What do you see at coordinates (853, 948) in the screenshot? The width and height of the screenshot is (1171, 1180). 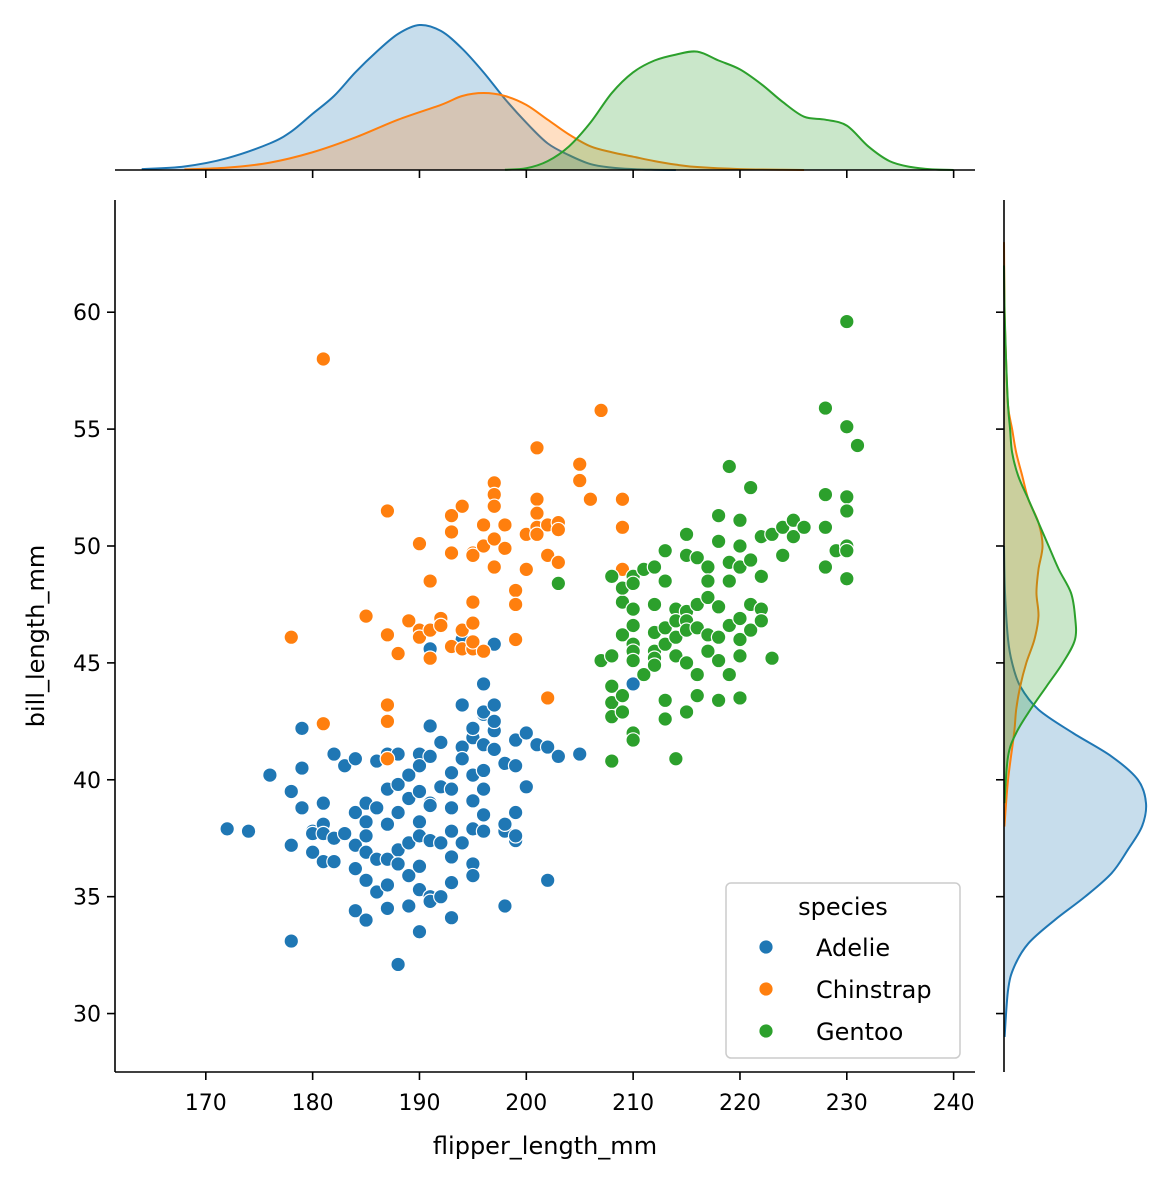 I see `legend-label-adelie: Adelie` at bounding box center [853, 948].